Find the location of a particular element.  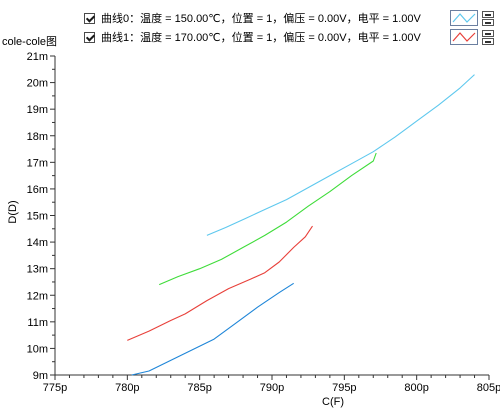

y-tick-label: 20m is located at coordinates (37, 84).